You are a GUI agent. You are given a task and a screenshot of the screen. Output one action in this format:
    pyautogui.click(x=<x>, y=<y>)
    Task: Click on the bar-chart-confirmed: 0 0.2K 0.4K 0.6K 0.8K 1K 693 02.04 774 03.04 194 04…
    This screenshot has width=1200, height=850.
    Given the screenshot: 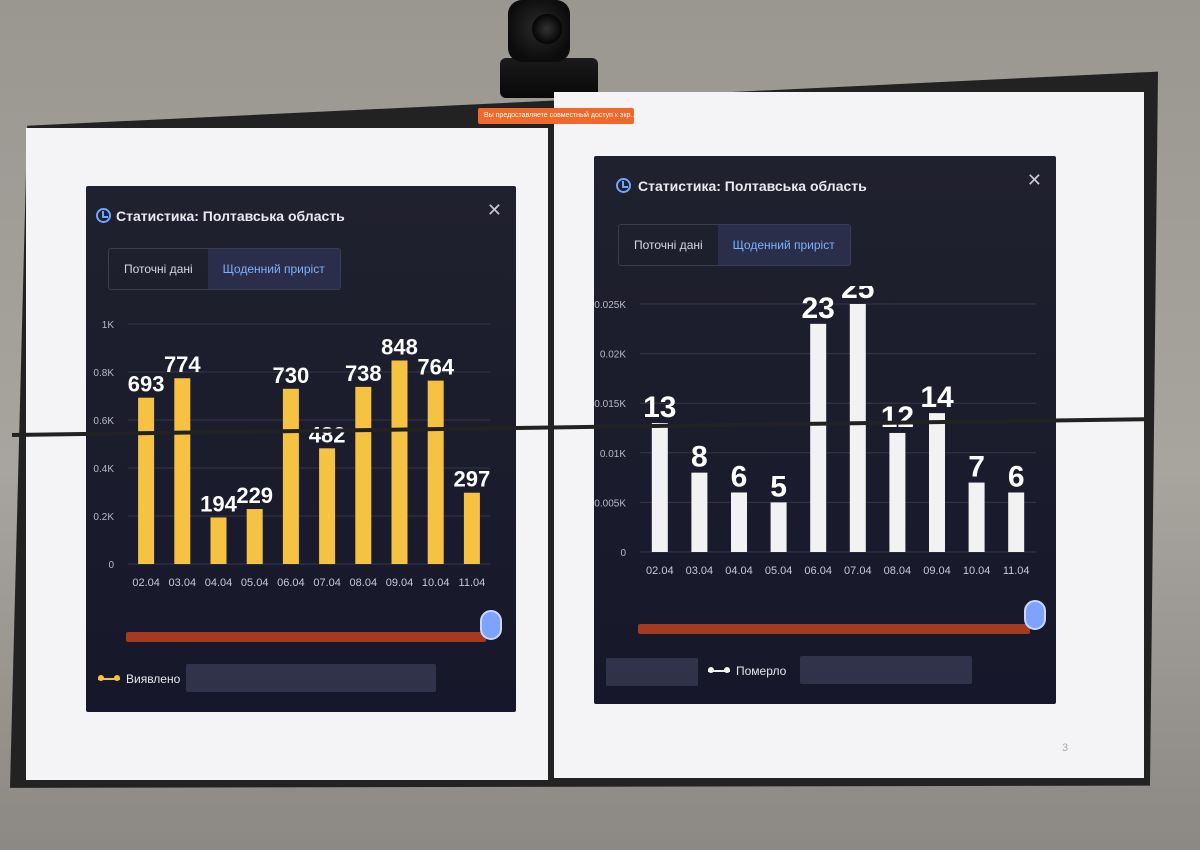 What is the action you would take?
    pyautogui.click(x=292, y=454)
    